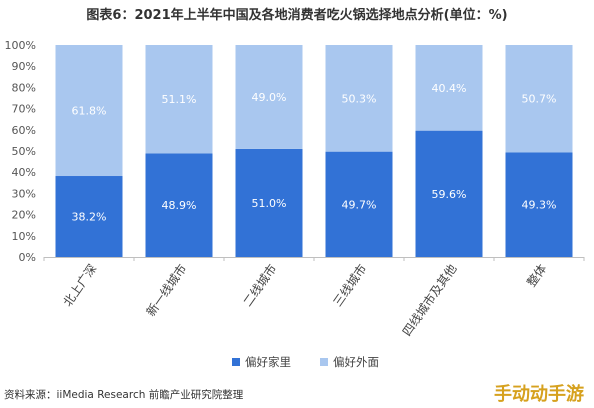 This screenshot has width=594, height=408. Describe the element at coordinates (539, 394) in the screenshot. I see `watermark-logo: 手动动手游` at that location.